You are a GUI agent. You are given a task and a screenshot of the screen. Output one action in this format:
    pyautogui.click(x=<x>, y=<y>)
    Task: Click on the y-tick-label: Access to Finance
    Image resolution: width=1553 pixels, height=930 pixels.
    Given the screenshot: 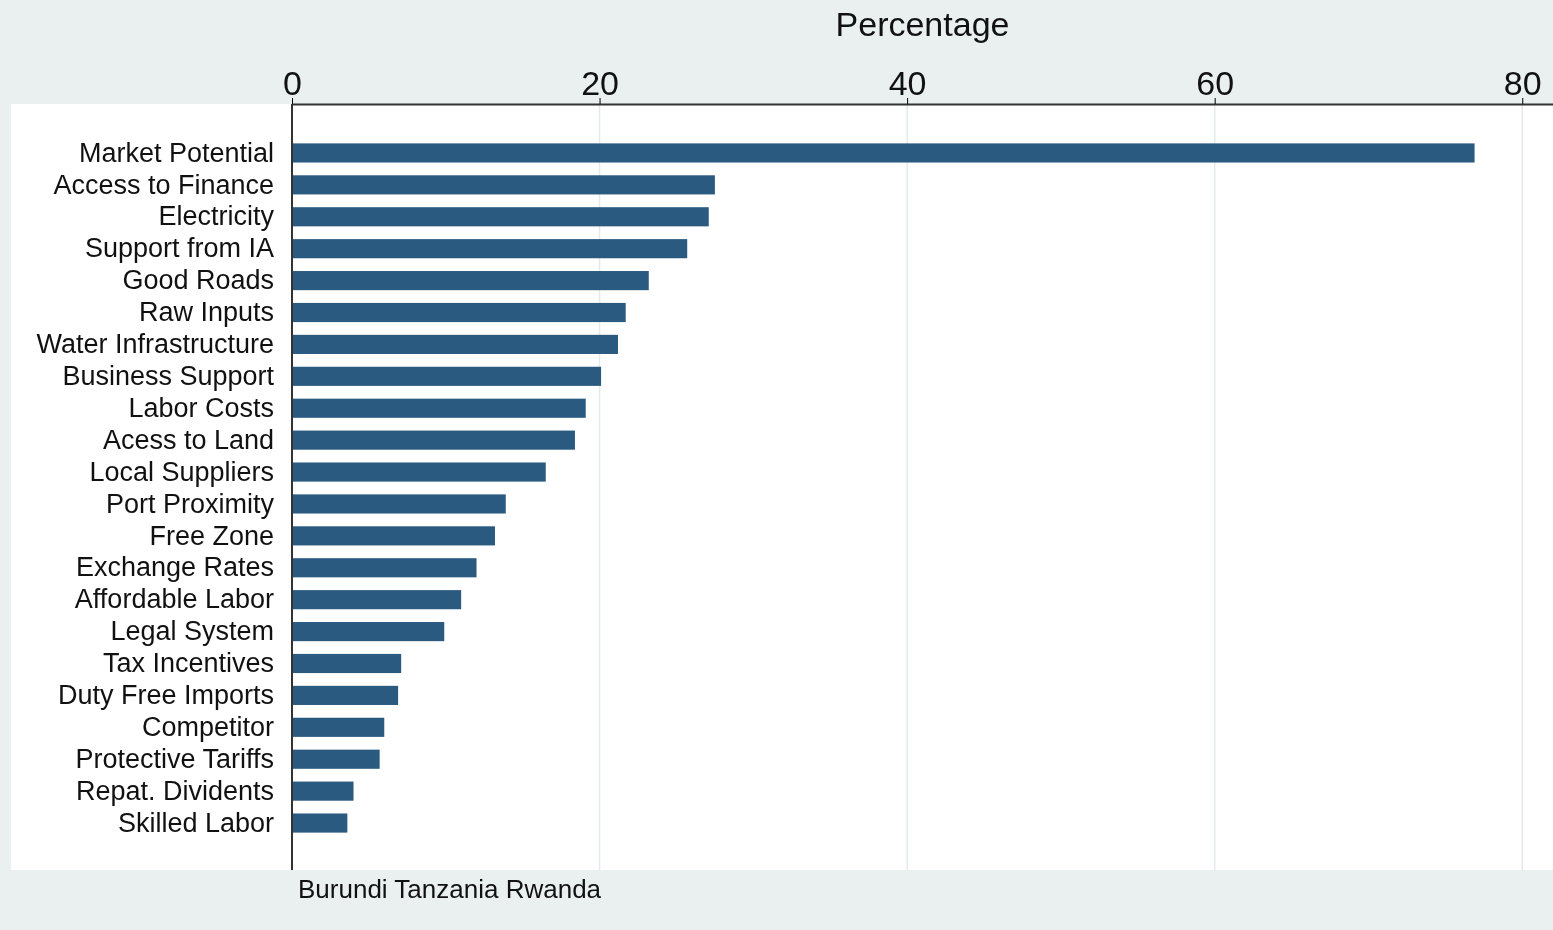 What is the action you would take?
    pyautogui.click(x=163, y=184)
    